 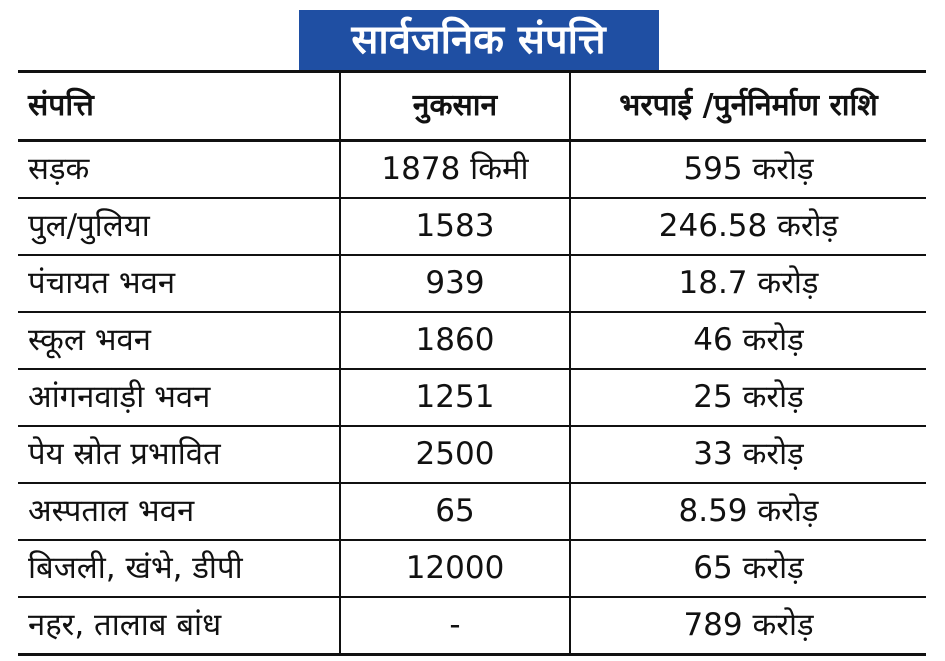 I want to click on page-title: सार्वजनिक संपत्ति, so click(x=478, y=40).